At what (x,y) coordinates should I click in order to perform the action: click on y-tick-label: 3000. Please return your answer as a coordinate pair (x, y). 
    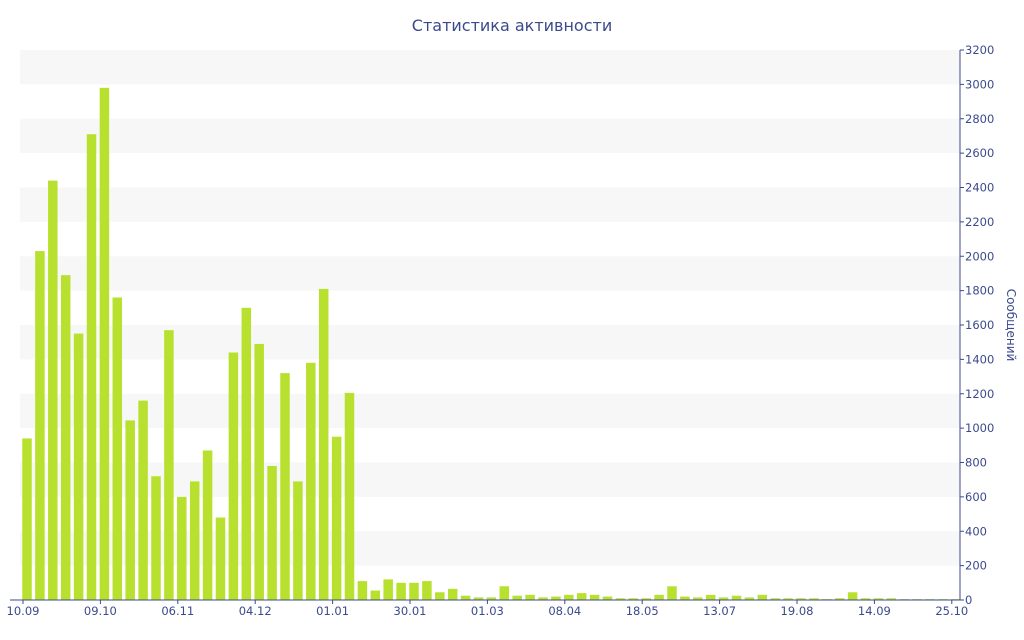
    Looking at the image, I should click on (979, 84).